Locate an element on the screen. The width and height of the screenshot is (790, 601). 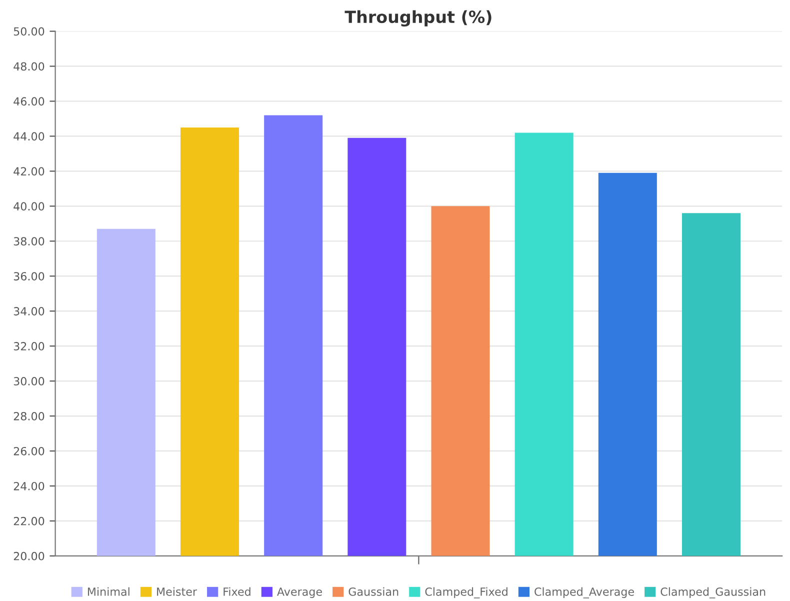
legend-label: Clamped_Average is located at coordinates (584, 592).